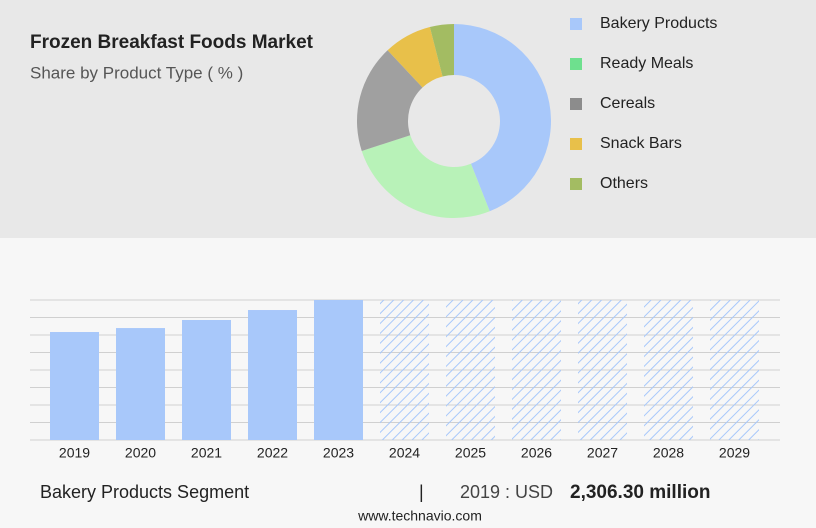  I want to click on x-tick-label: 2021, so click(206, 453).